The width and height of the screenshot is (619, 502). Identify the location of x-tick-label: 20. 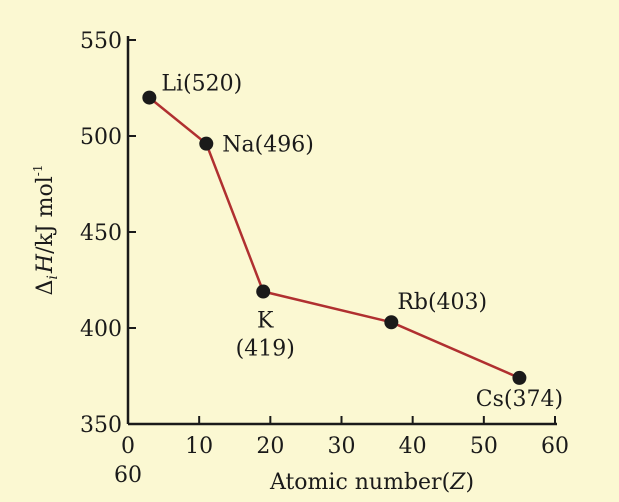
(270, 446).